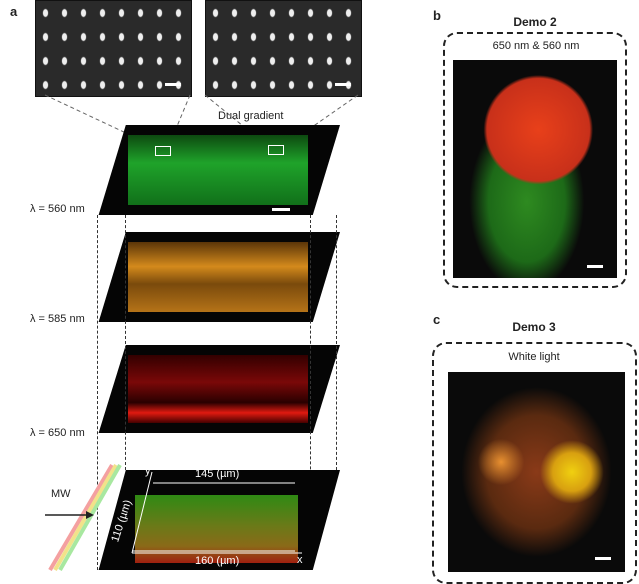  Describe the element at coordinates (536, 46) in the screenshot. I see `demo2-subtitle: 650 nm & 560 nm` at that location.